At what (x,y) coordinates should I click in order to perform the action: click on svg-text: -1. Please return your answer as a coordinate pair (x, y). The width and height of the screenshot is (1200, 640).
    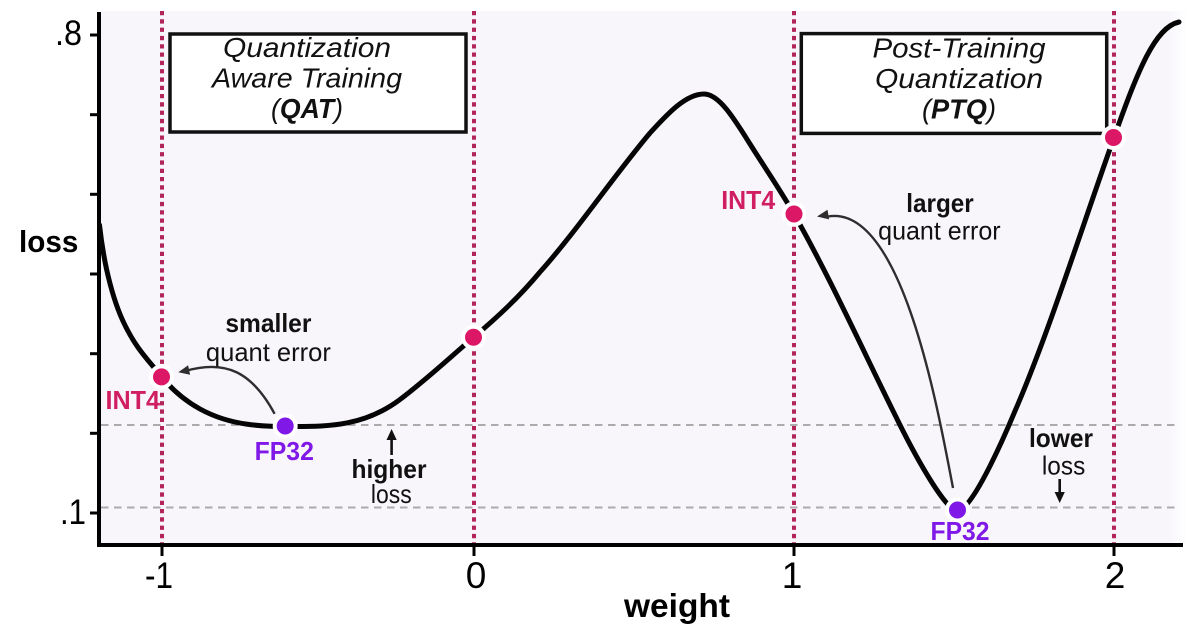
    Looking at the image, I should click on (159, 575).